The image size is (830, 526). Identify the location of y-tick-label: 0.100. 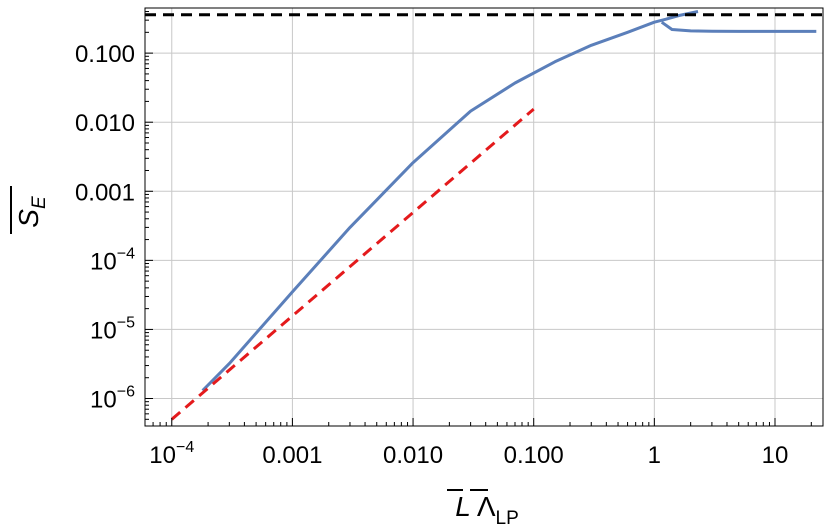
(105, 54).